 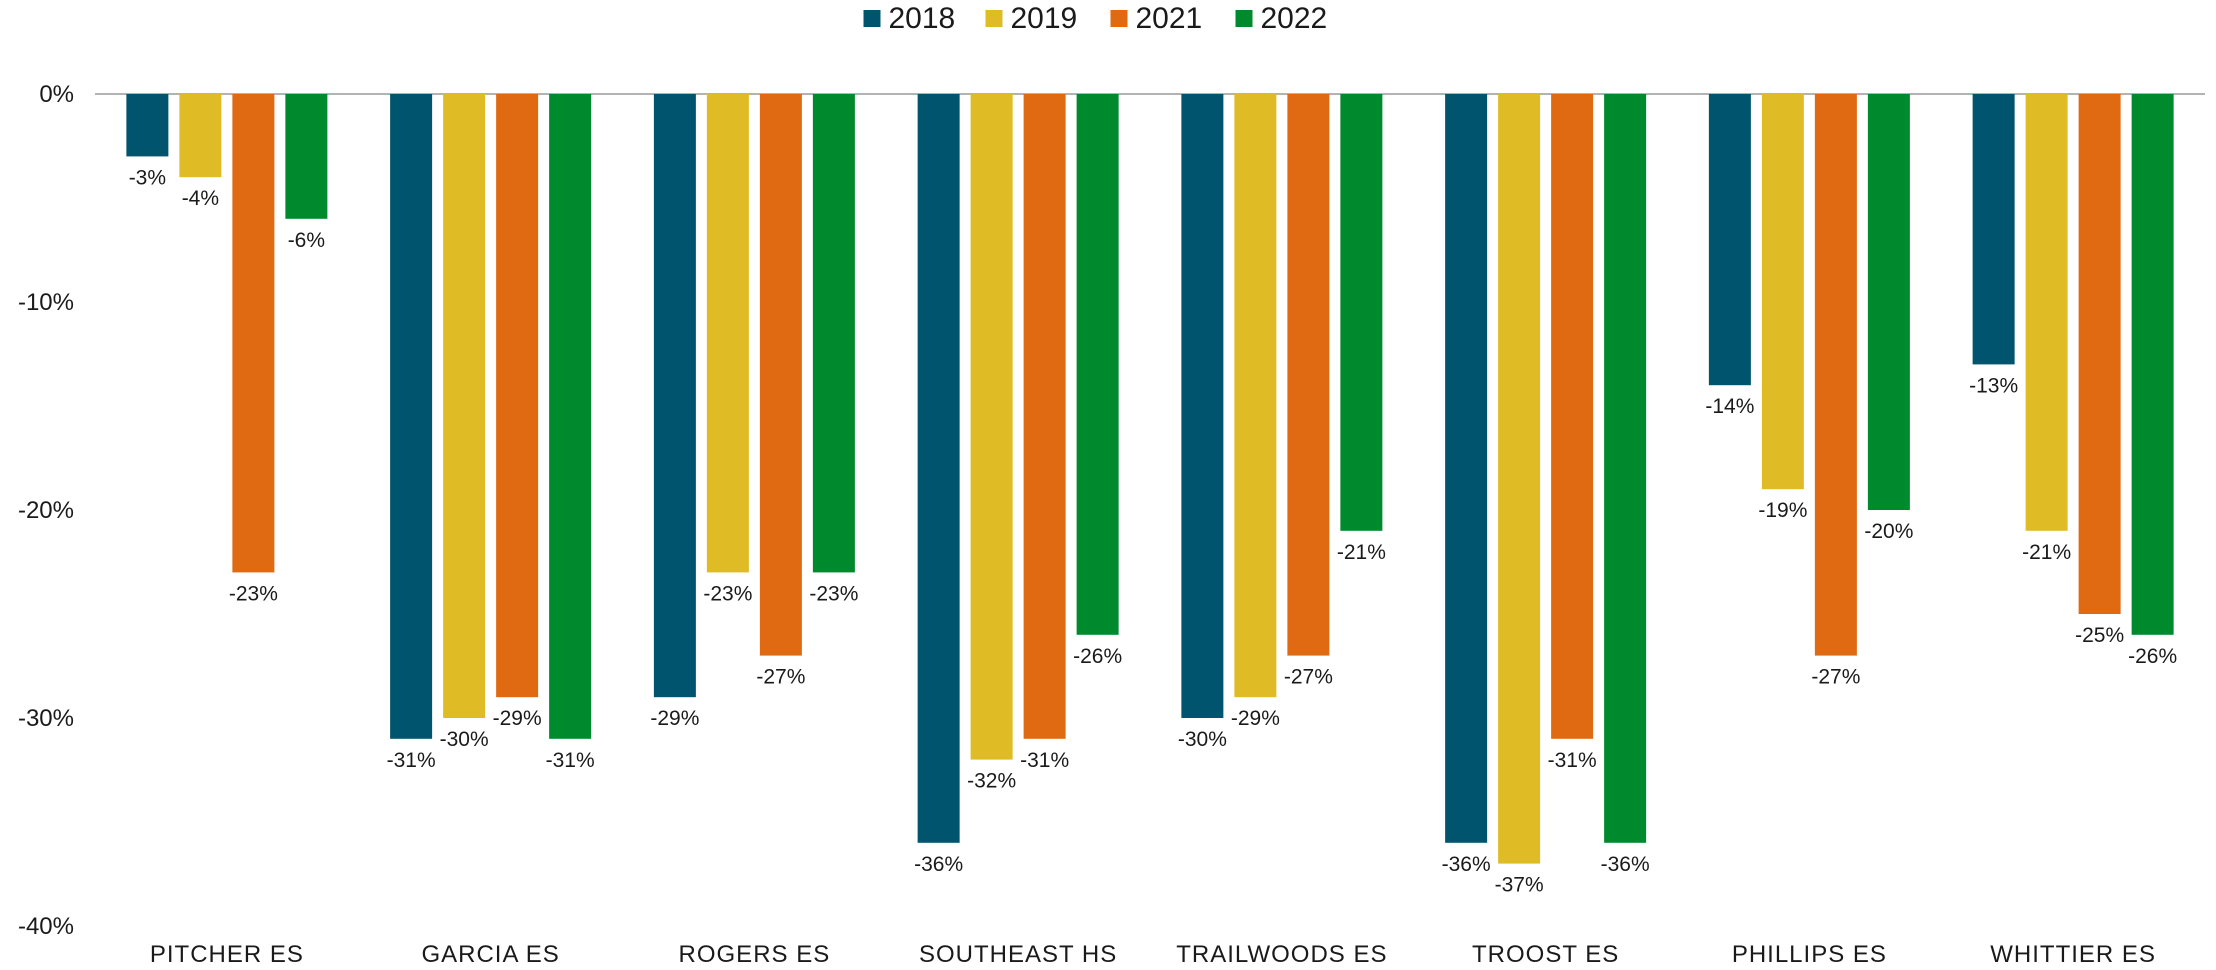 I want to click on data-label: -37%, so click(x=1519, y=885).